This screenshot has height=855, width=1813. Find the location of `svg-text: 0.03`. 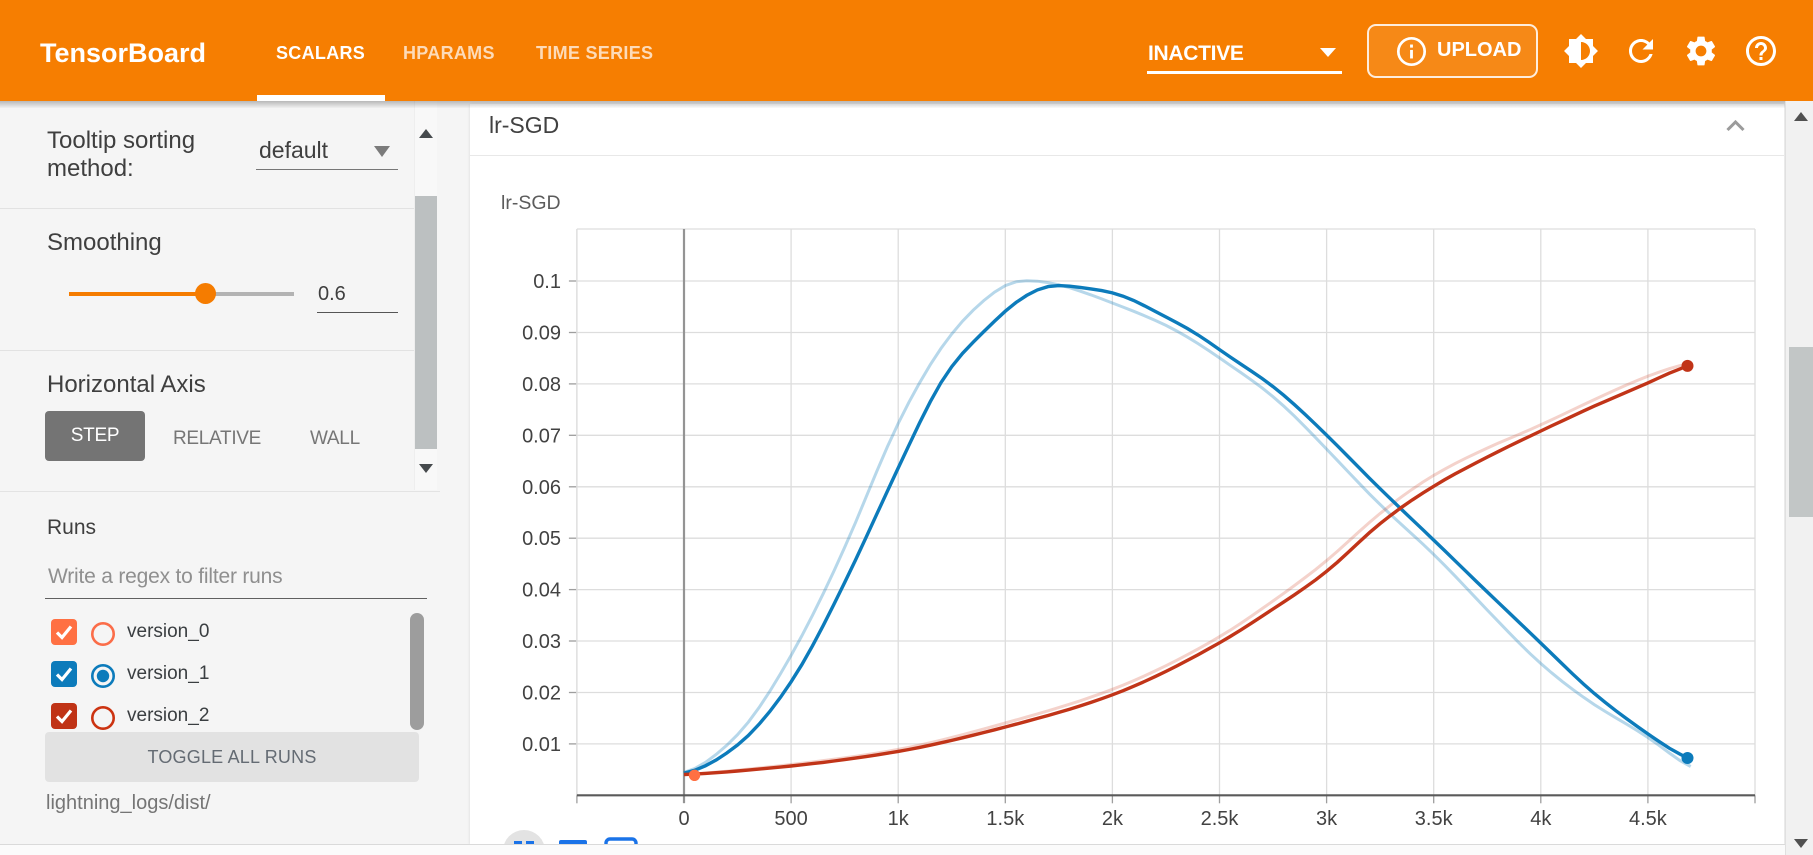

svg-text: 0.03 is located at coordinates (541, 642).